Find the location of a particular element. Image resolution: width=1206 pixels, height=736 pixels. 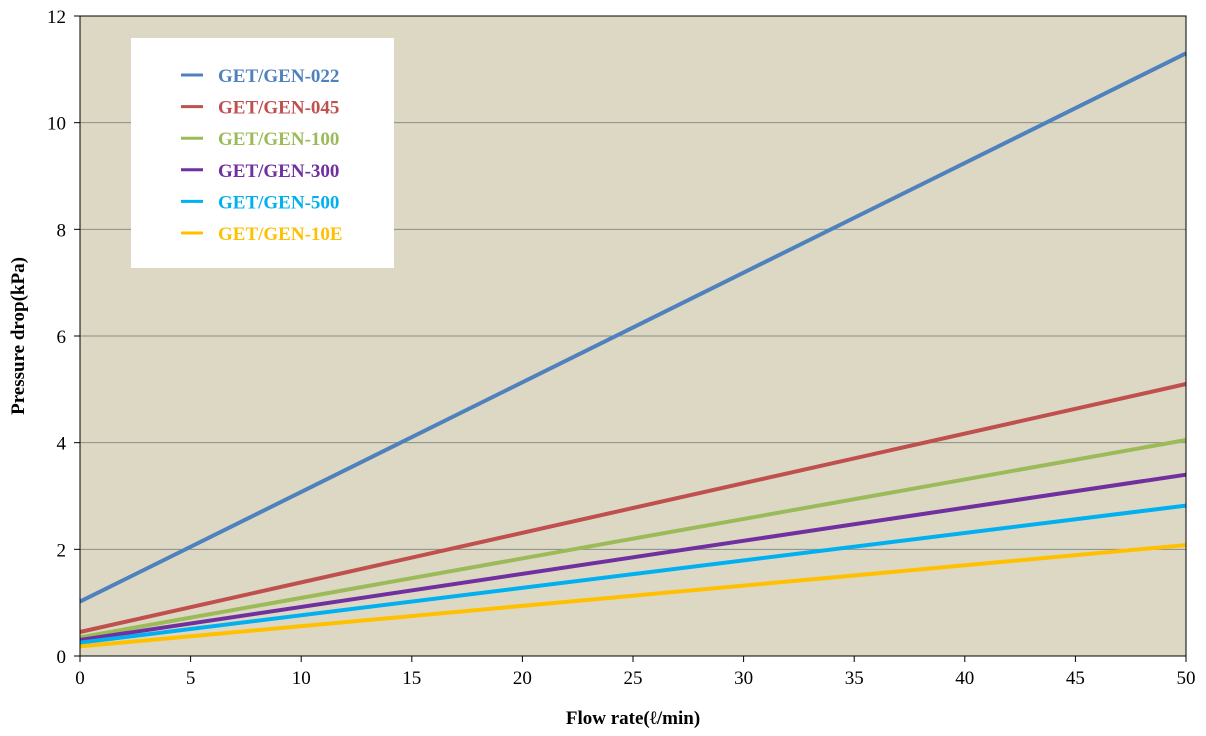

y-tick-label: 12 is located at coordinates (56, 17).